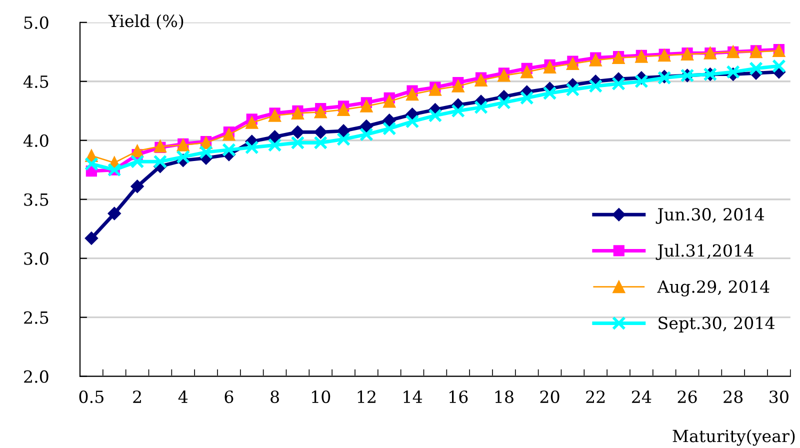  Describe the element at coordinates (36, 22) in the screenshot. I see `y-tick-label: 5.0` at that location.